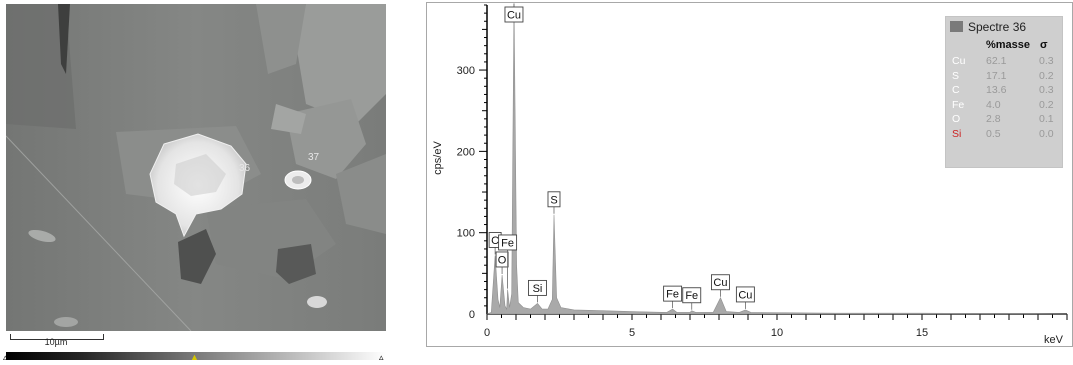 Image resolution: width=1073 pixels, height=365 pixels. What do you see at coordinates (314, 157) in the screenshot?
I see `spot-label-37: 37` at bounding box center [314, 157].